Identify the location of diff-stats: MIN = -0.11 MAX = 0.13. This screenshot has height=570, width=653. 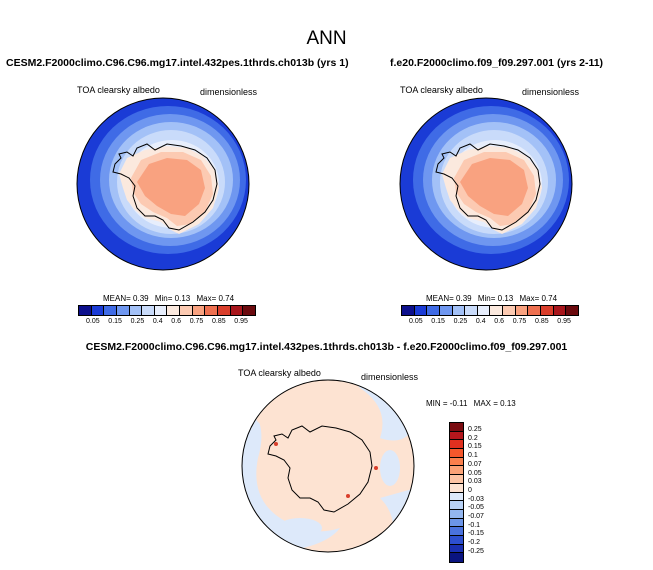
(471, 403).